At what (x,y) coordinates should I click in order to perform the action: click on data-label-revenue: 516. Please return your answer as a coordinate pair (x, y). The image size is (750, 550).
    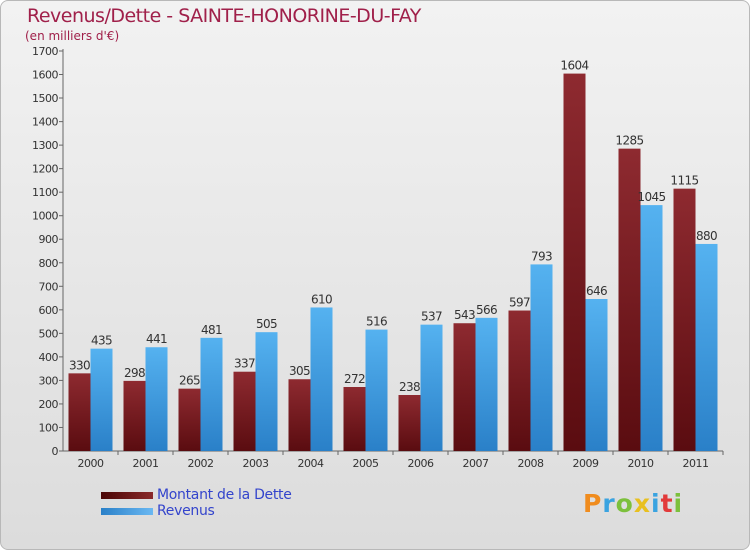
    Looking at the image, I should click on (376, 322).